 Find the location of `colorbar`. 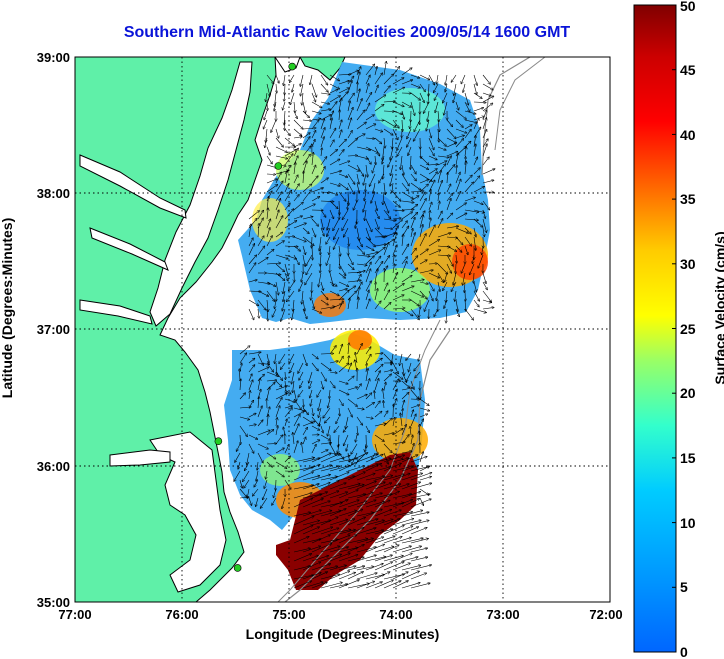

colorbar is located at coordinates (655, 328).